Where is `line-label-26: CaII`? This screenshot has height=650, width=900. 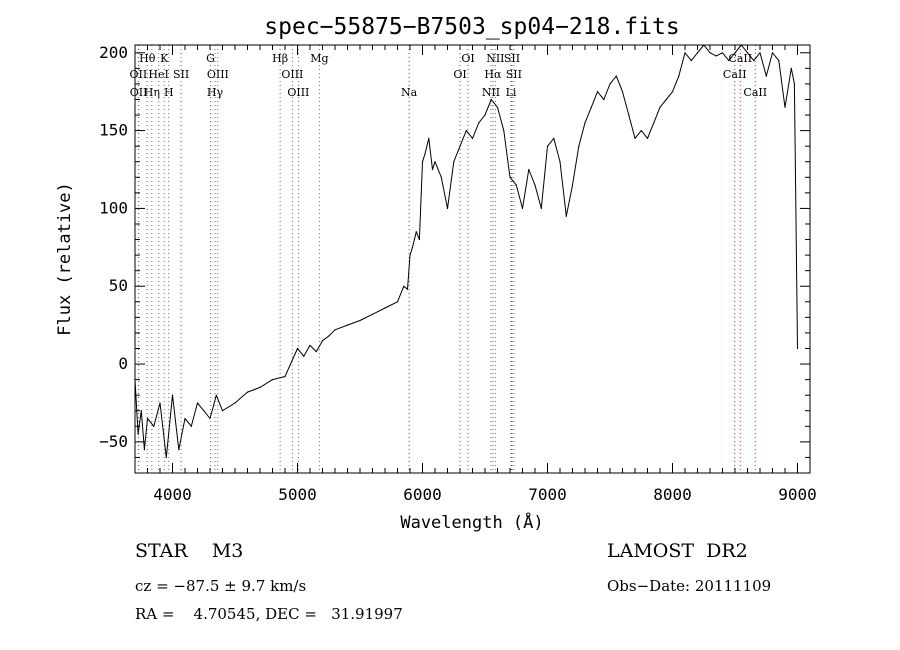 line-label-26: CaII is located at coordinates (755, 92).